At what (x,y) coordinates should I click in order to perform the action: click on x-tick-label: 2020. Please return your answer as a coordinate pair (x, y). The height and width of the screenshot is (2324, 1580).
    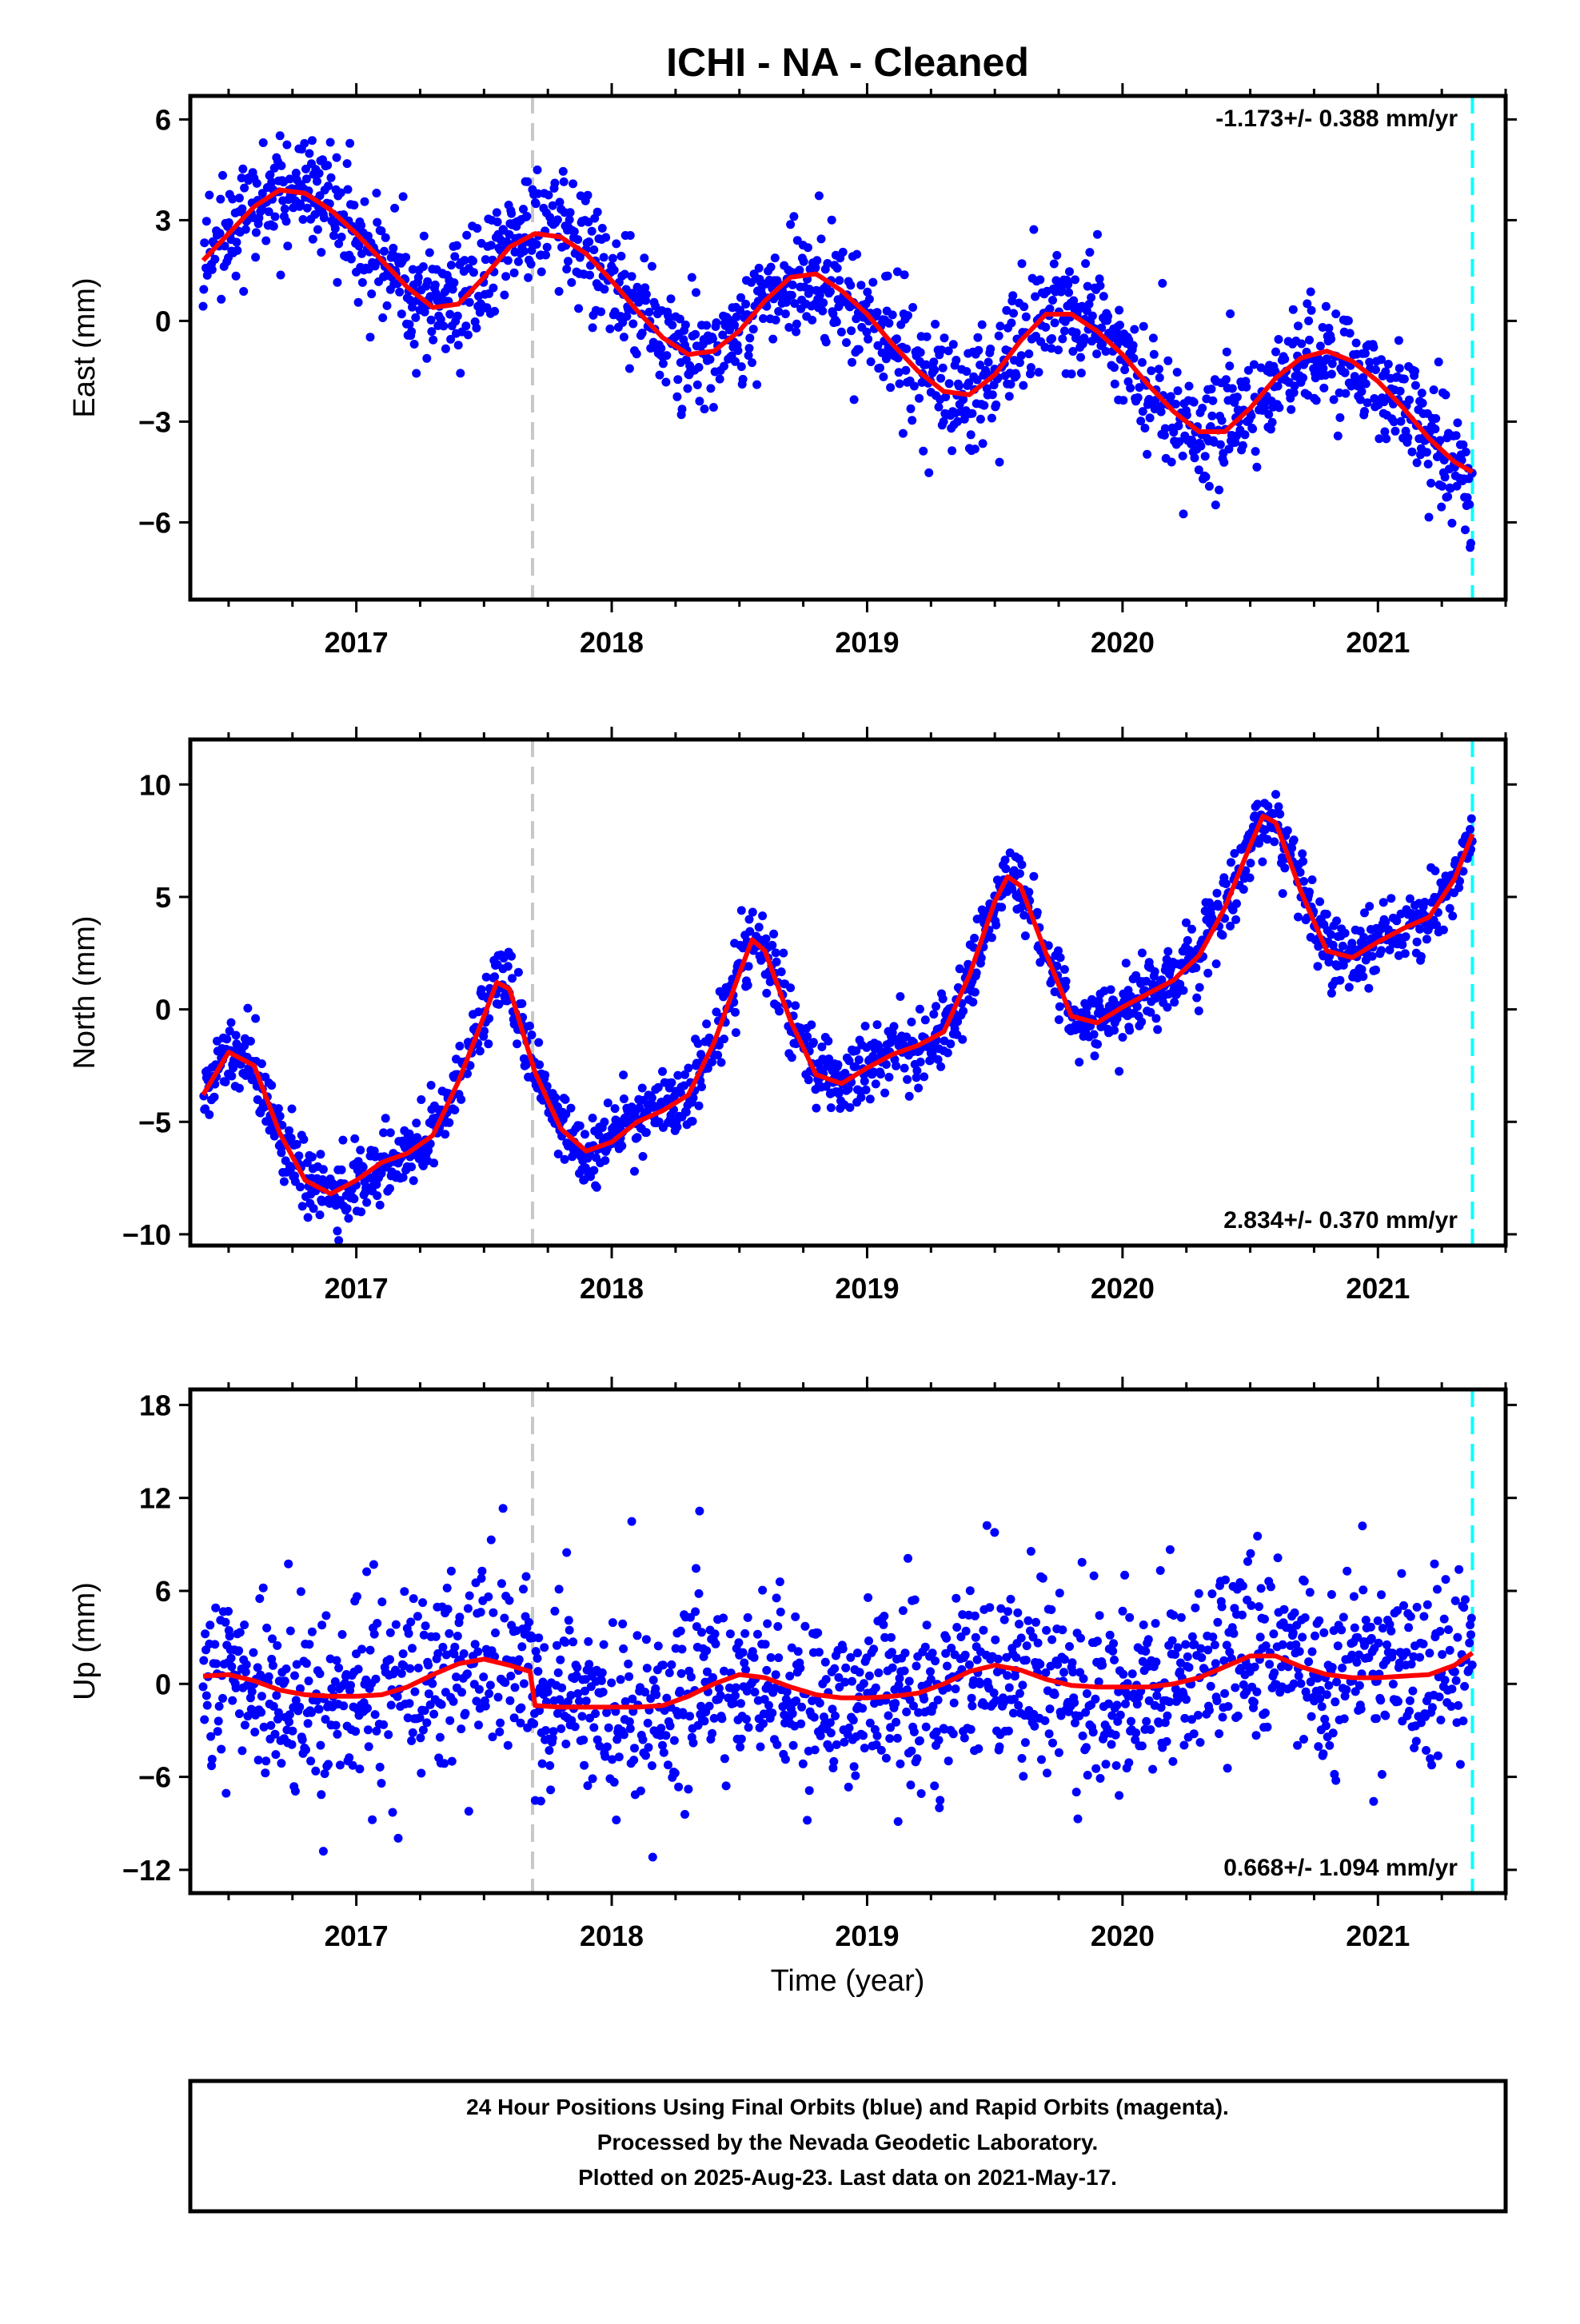
    Looking at the image, I should click on (1123, 642).